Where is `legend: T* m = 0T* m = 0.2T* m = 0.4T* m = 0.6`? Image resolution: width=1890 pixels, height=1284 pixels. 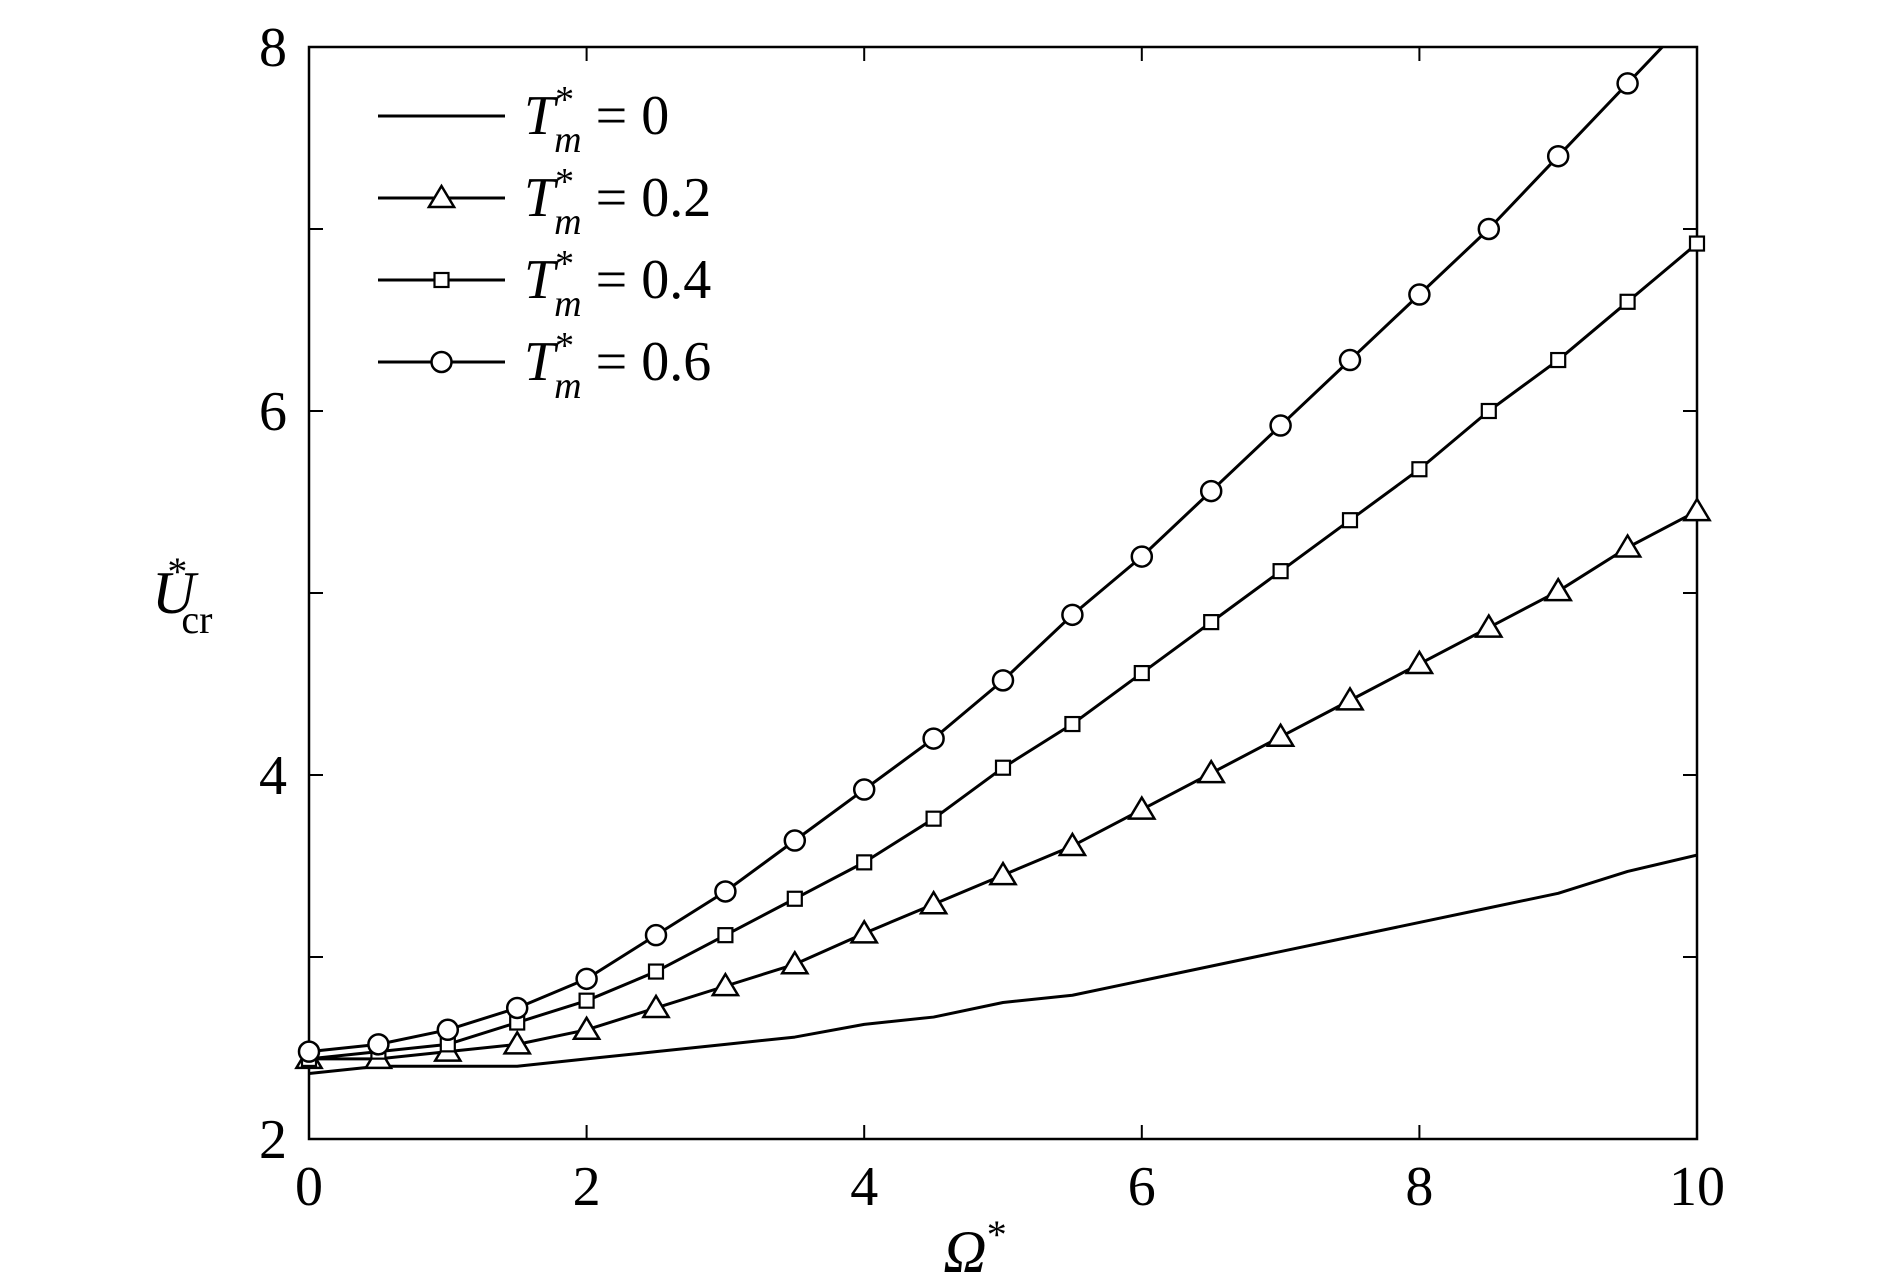 legend: T* m = 0T* m = 0.2T* m = 0.4T* m = 0.6 is located at coordinates (544, 243).